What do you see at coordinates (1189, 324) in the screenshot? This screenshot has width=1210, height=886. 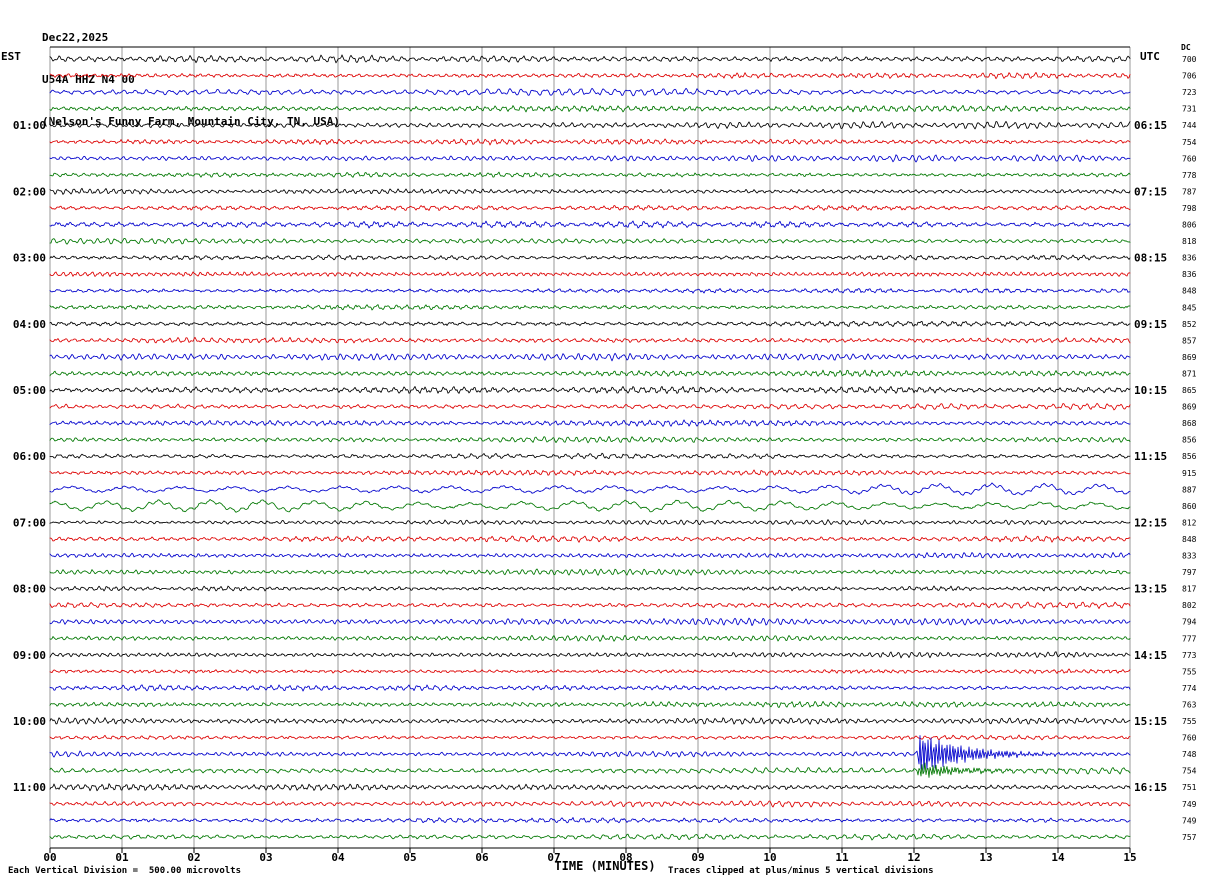 I see `dc-offset-value: 852` at bounding box center [1189, 324].